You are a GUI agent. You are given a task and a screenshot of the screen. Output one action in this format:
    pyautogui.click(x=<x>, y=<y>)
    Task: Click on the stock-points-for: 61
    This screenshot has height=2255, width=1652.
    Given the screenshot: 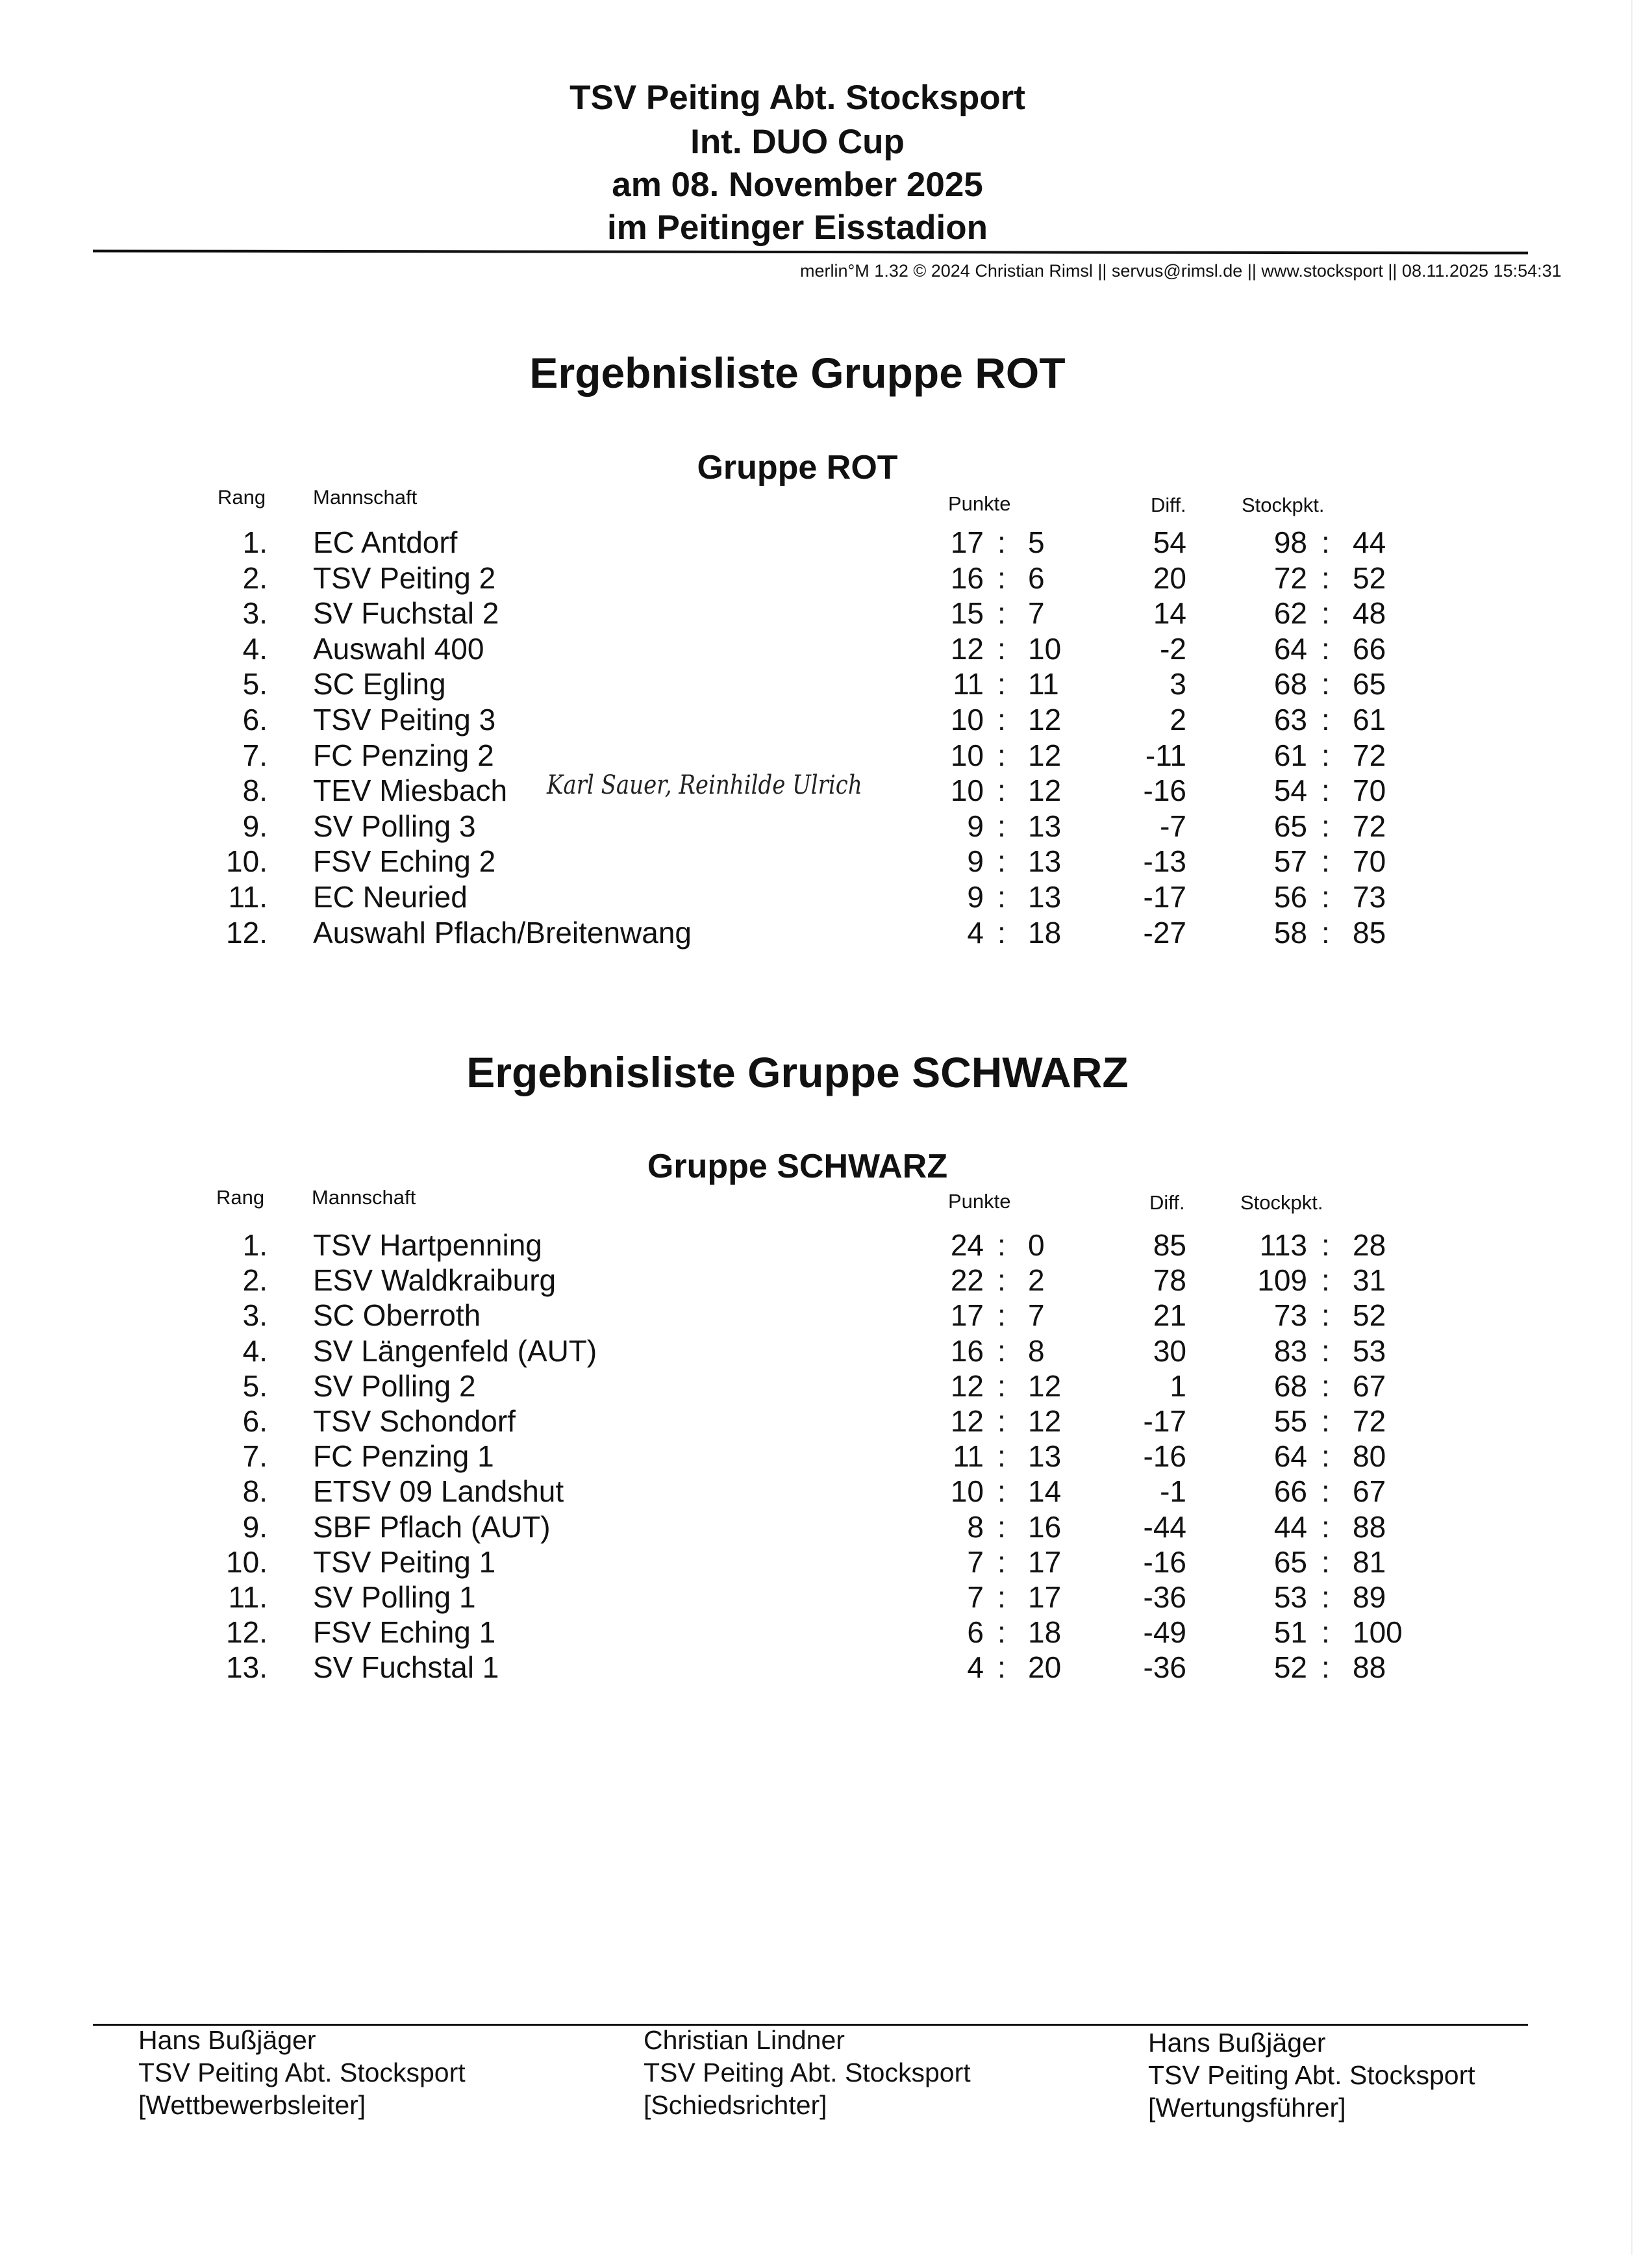 What is the action you would take?
    pyautogui.click(x=1290, y=755)
    